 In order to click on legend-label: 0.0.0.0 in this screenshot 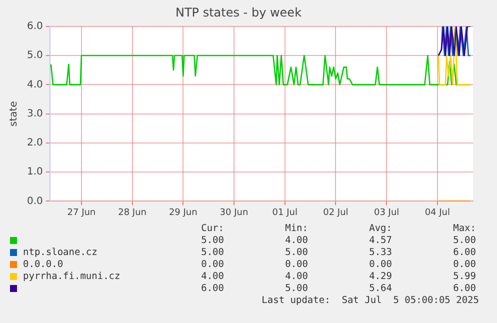, I will do `click(43, 264)`.